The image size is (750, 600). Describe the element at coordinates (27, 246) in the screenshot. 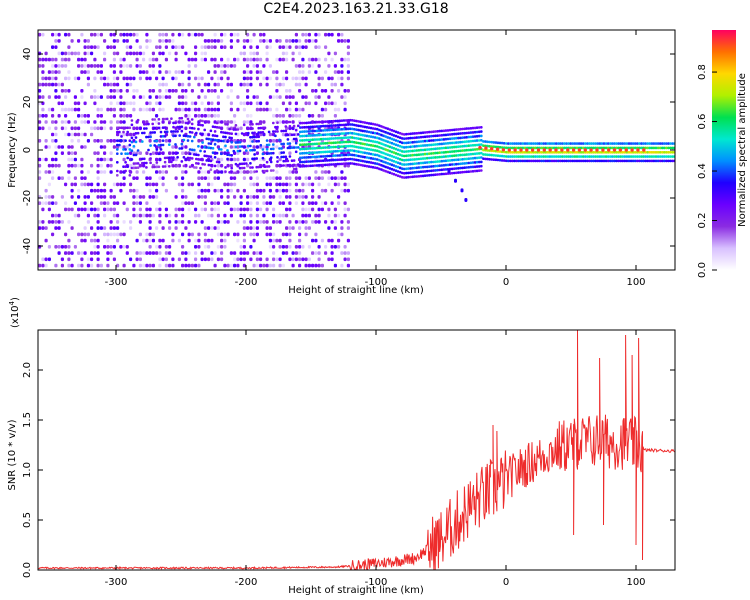

I see `y-tick-label: -40` at that location.